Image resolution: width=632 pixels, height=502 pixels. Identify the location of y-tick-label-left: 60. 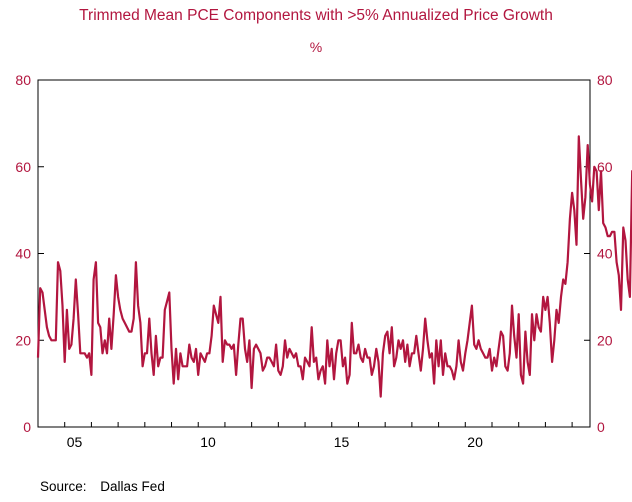
(23, 167).